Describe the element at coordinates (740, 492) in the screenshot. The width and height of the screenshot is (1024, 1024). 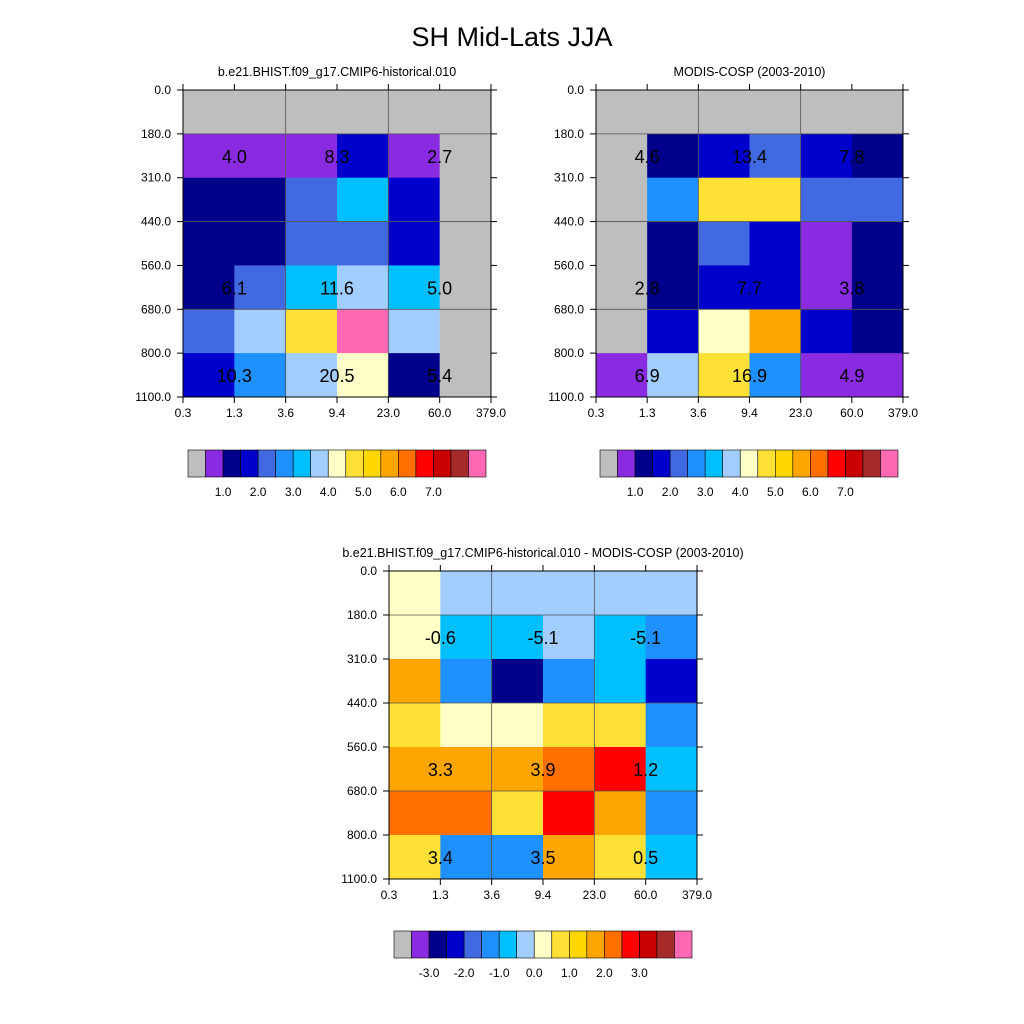
I see `colorbar-label: 4.0` at that location.